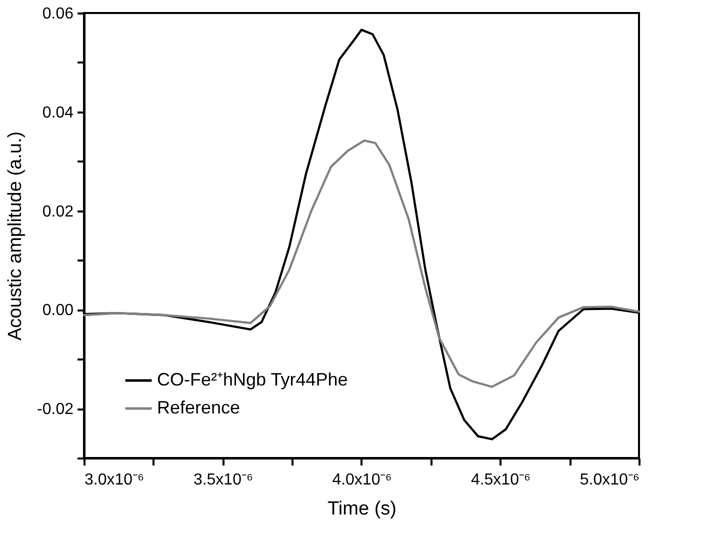 The height and width of the screenshot is (553, 724). Describe the element at coordinates (500, 480) in the screenshot. I see `x-tick-label: 4.5x10⁻⁶` at that location.